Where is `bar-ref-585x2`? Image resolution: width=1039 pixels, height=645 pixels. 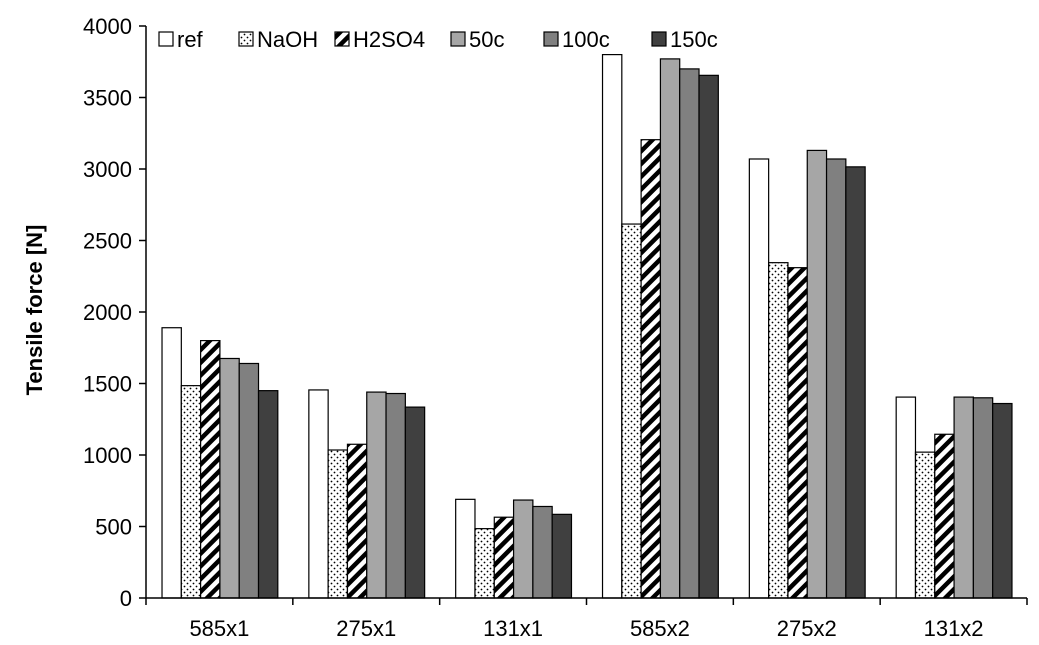 bar-ref-585x2 is located at coordinates (612, 326).